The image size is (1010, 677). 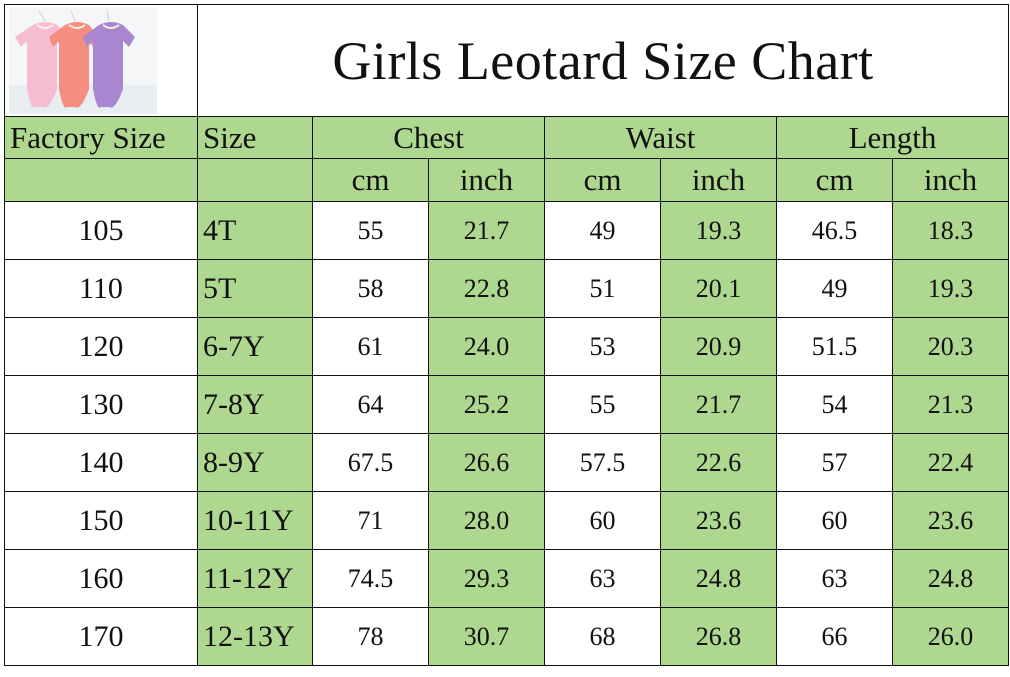 I want to click on length-inch-cell: 24.8, so click(x=950, y=578).